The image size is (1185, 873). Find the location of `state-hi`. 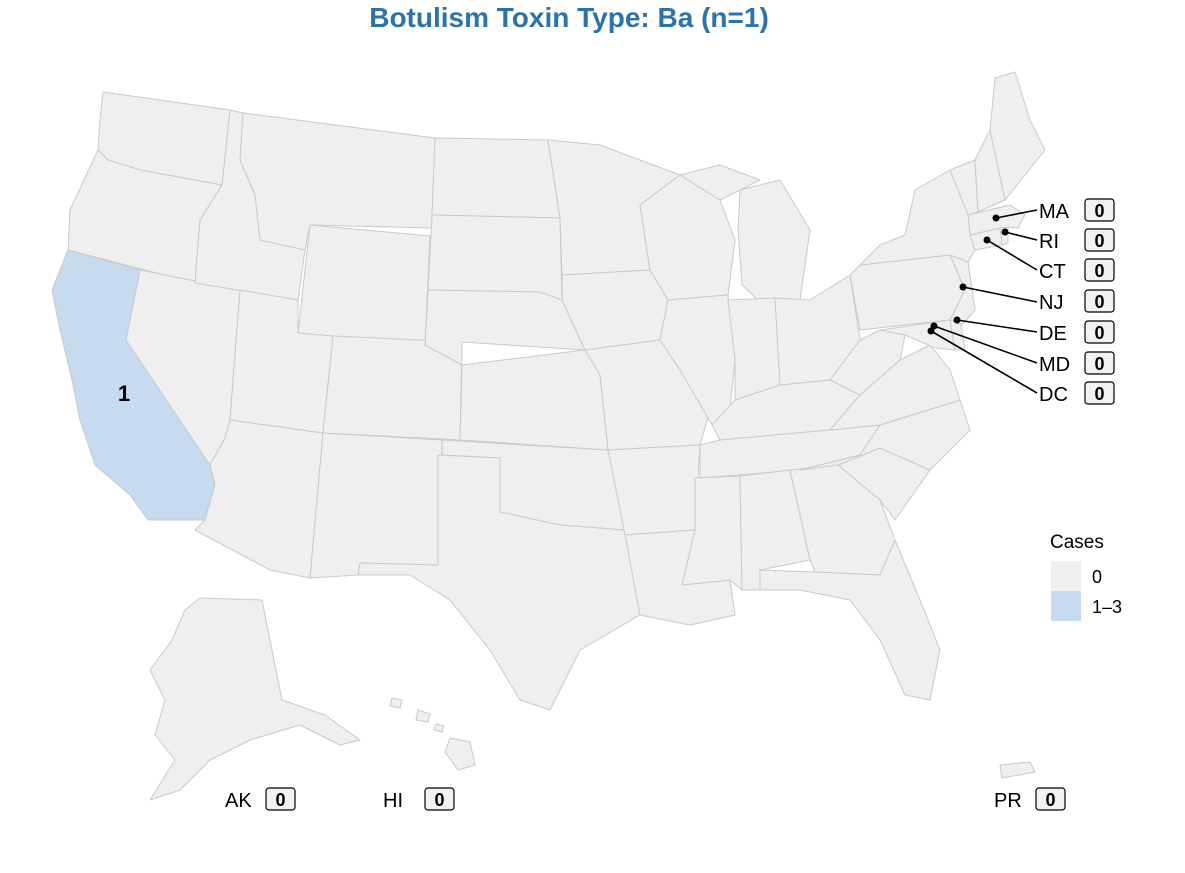

state-hi is located at coordinates (460, 754).